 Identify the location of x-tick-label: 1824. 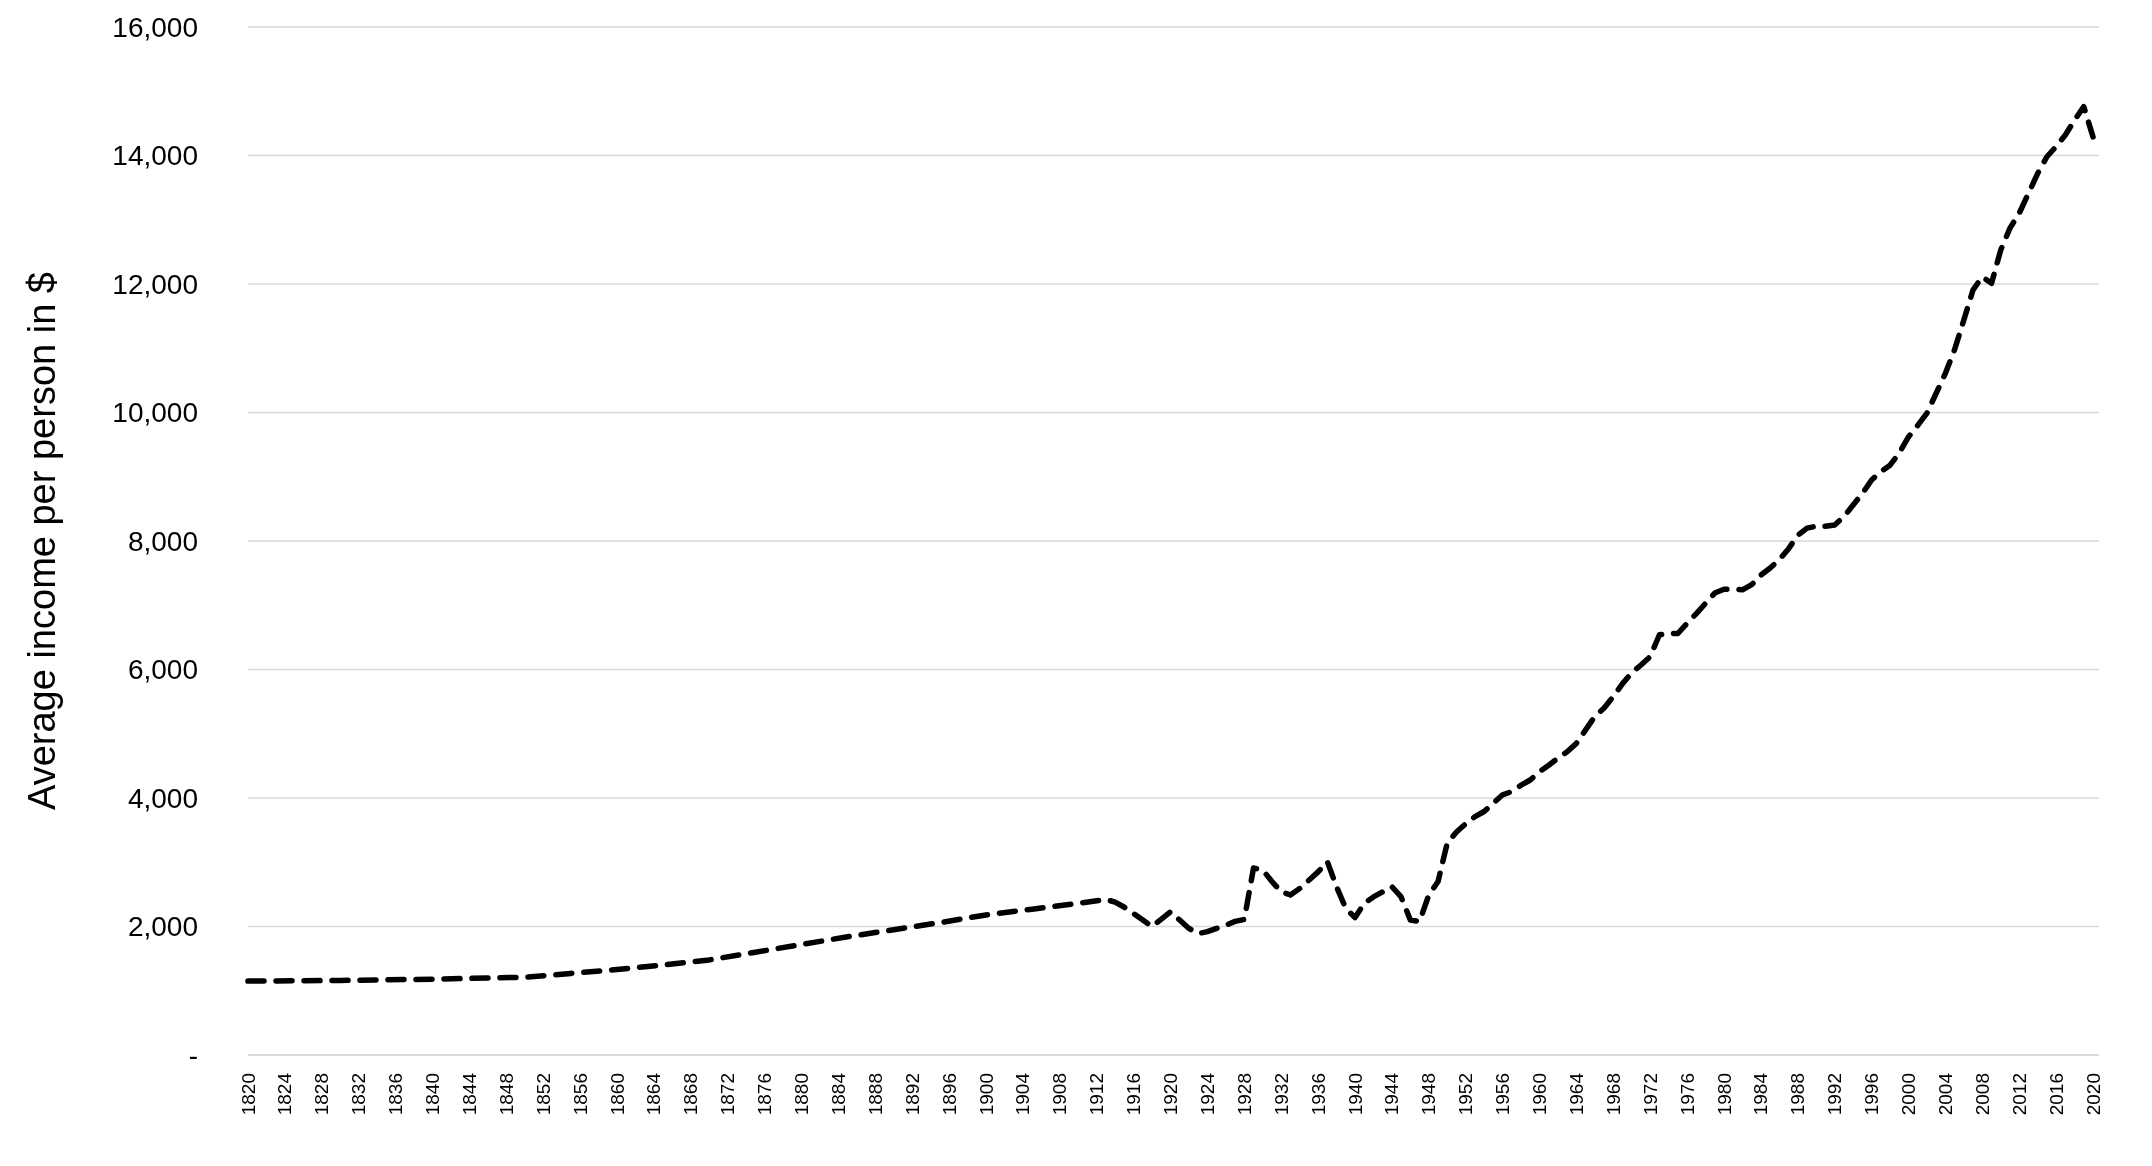
(285, 1094).